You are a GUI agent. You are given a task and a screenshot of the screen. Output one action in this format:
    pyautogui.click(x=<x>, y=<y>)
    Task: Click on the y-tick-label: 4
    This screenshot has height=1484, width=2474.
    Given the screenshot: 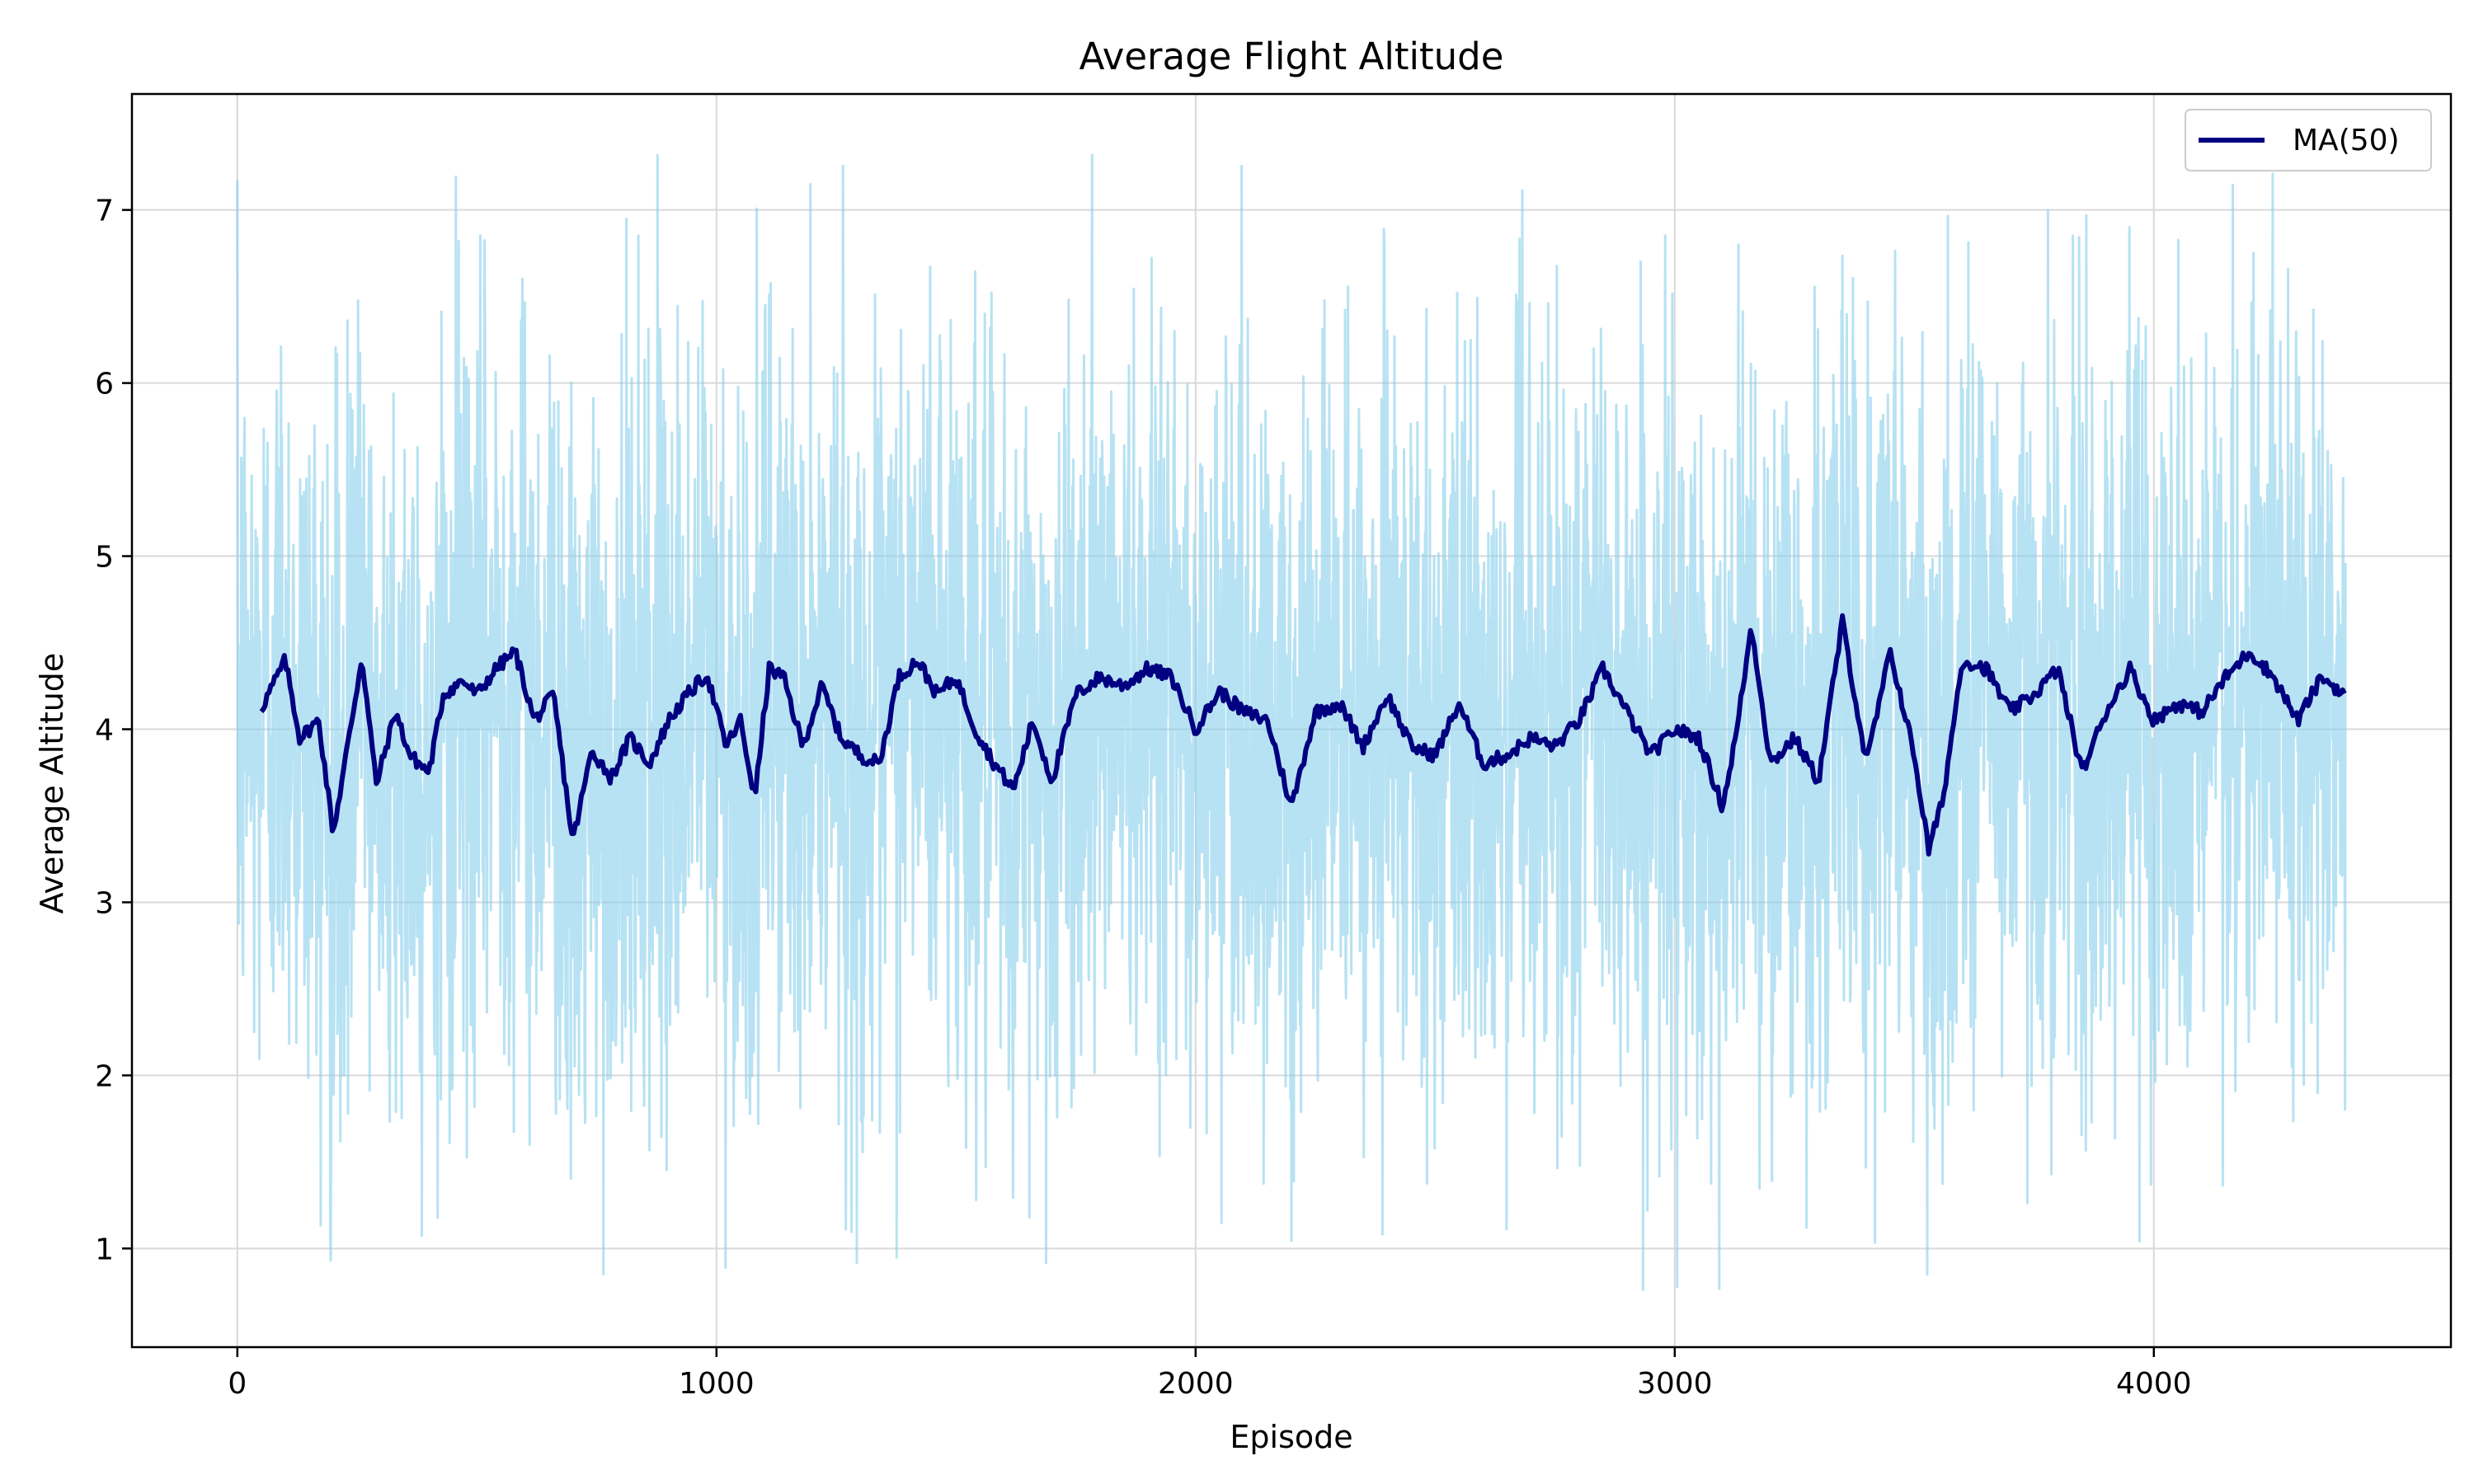 What is the action you would take?
    pyautogui.click(x=104, y=730)
    